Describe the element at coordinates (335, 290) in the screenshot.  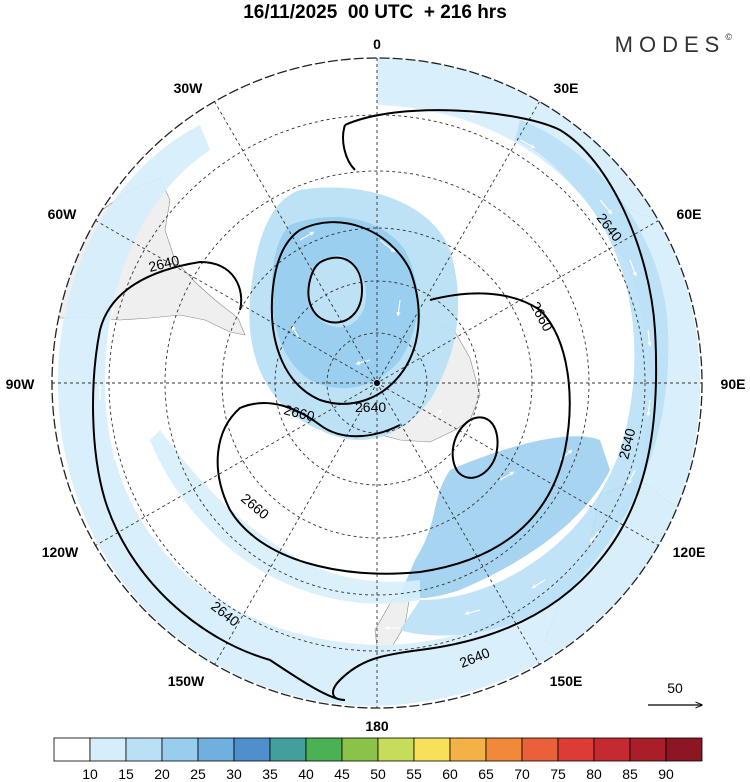
I see `contour-2620-cyclone` at that location.